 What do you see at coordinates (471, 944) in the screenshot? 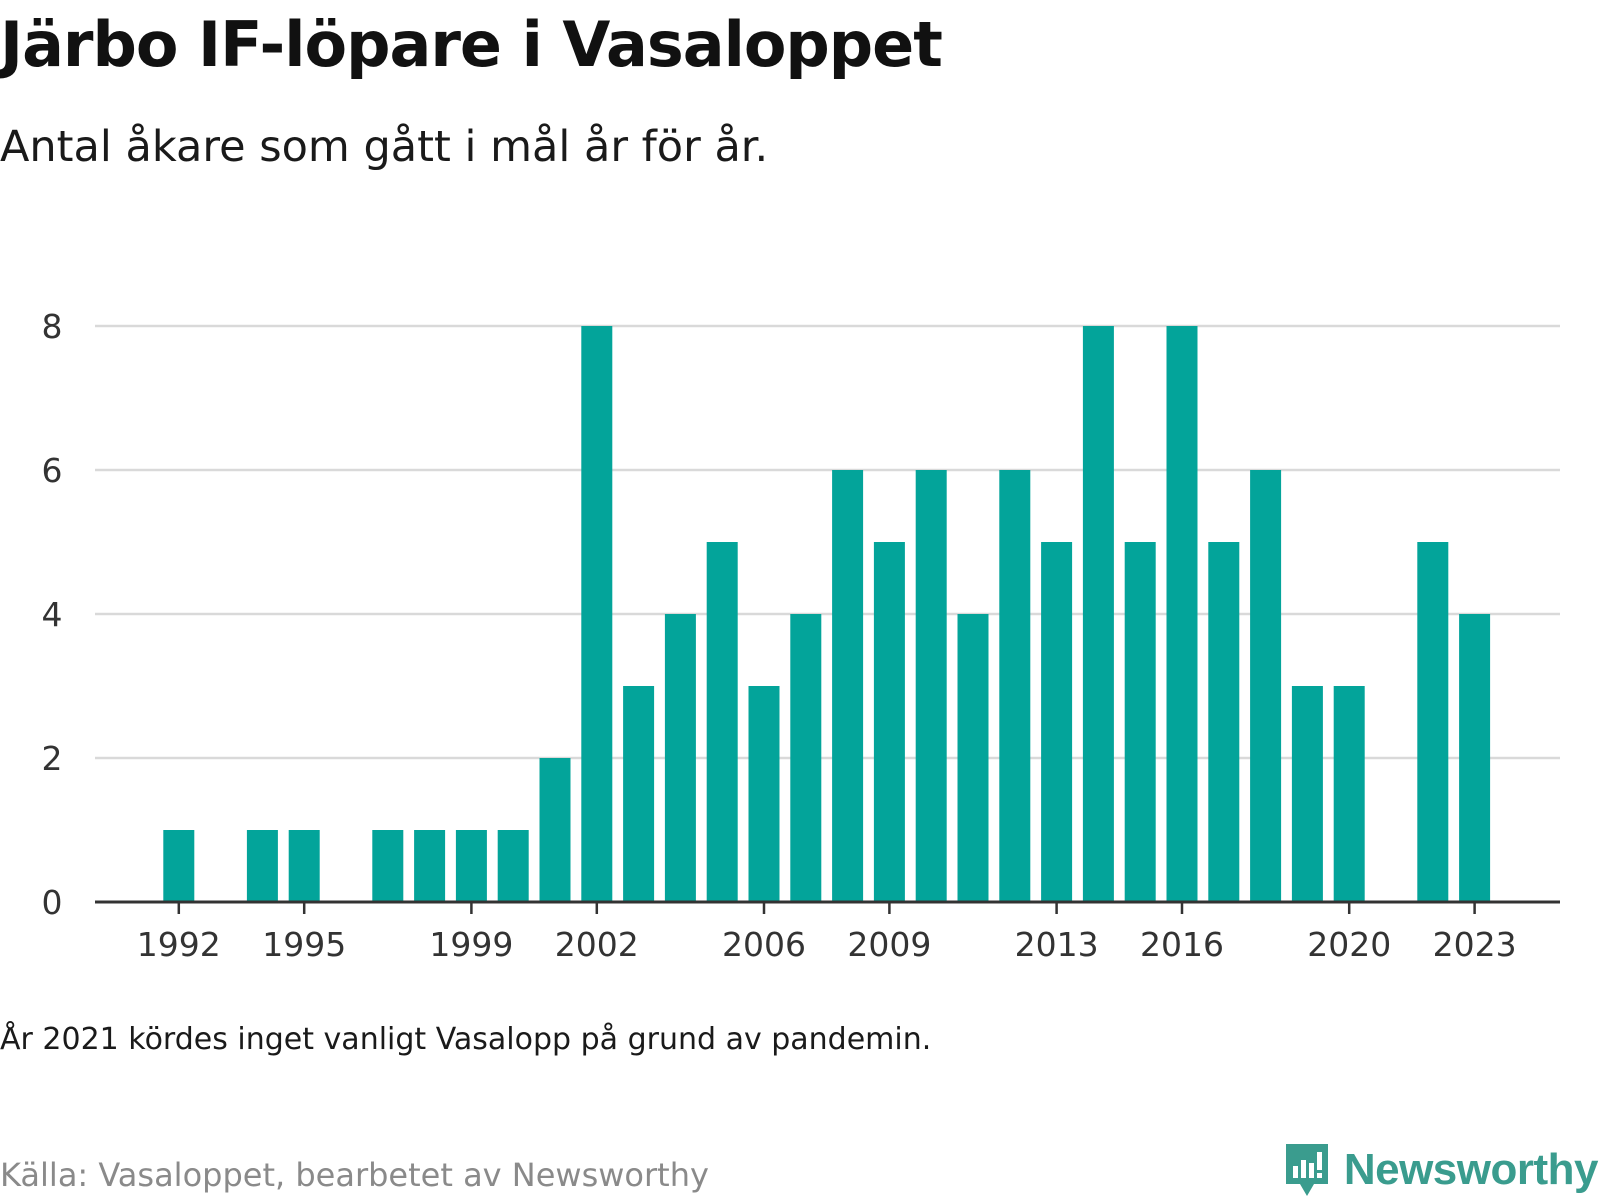
I see `x-tick-label: 1999` at bounding box center [471, 944].